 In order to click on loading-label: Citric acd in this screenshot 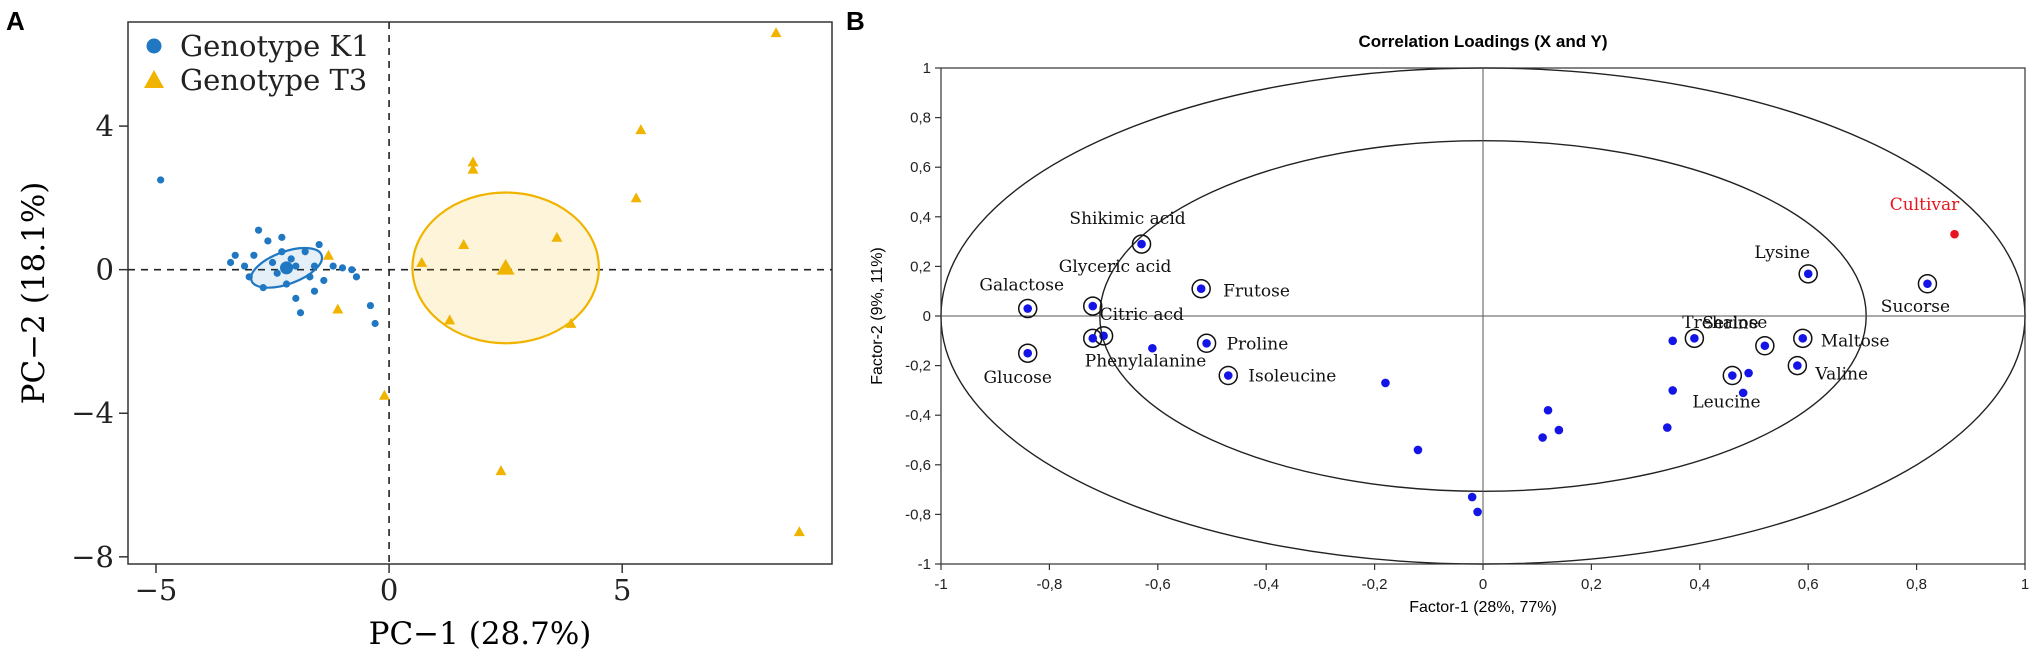, I will do `click(1142, 315)`.